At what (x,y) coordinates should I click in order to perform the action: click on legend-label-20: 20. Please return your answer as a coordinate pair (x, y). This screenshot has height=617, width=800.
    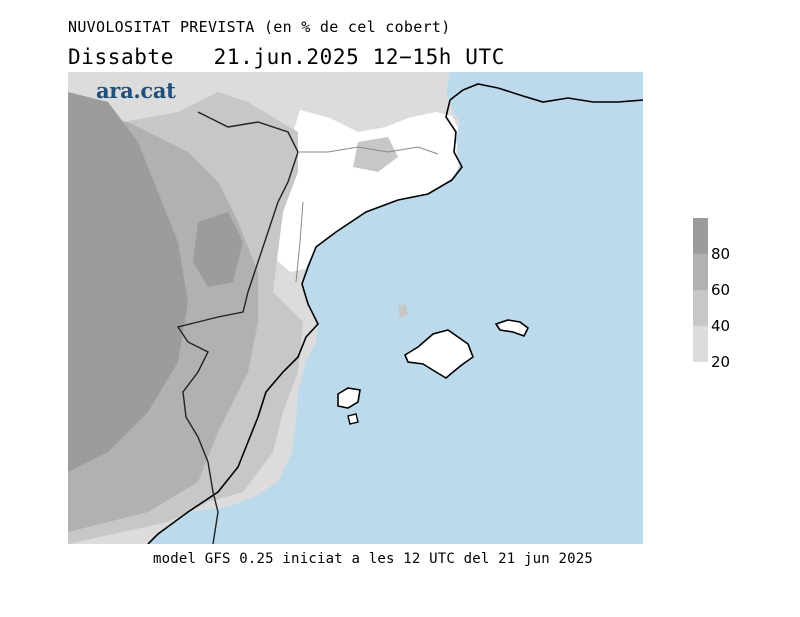
    Looking at the image, I should click on (721, 362).